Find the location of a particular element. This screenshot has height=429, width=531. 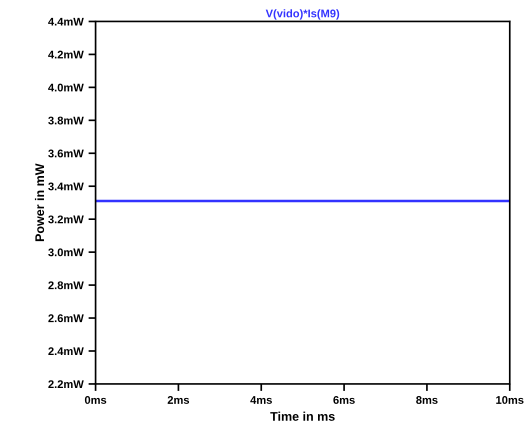

y-tick-label: 3.8mW is located at coordinates (66, 120).